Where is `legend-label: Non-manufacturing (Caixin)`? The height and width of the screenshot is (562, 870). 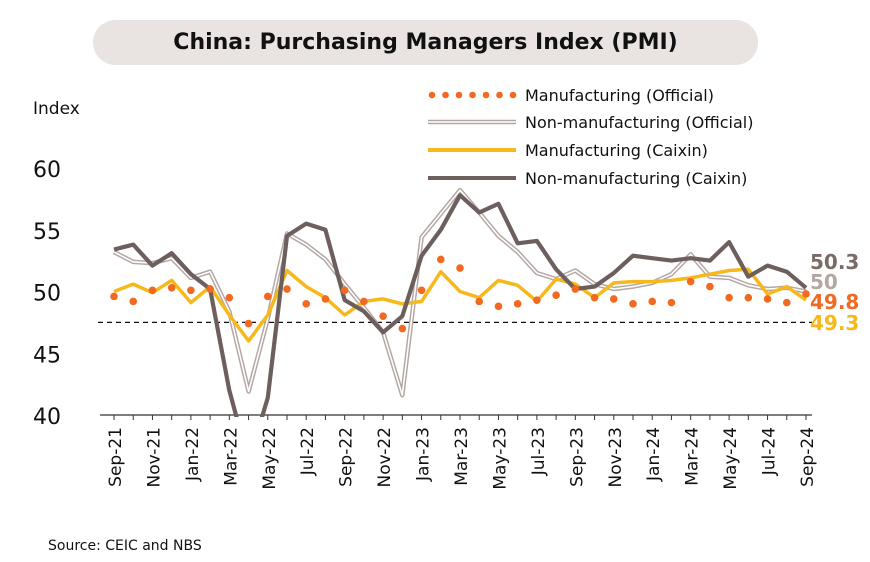 legend-label: Non-manufacturing (Caixin) is located at coordinates (636, 178).